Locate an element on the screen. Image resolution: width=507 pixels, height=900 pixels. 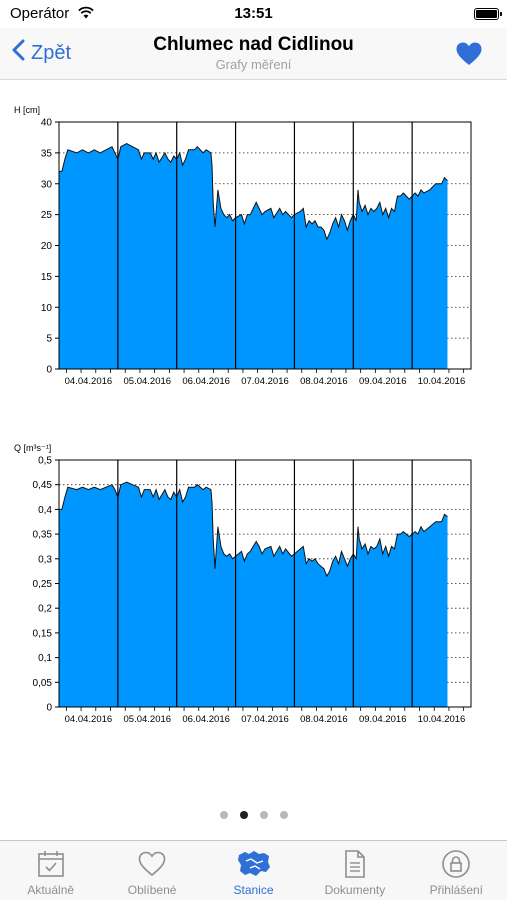
tab-dokumenty: Dokumenty is located at coordinates (354, 870).